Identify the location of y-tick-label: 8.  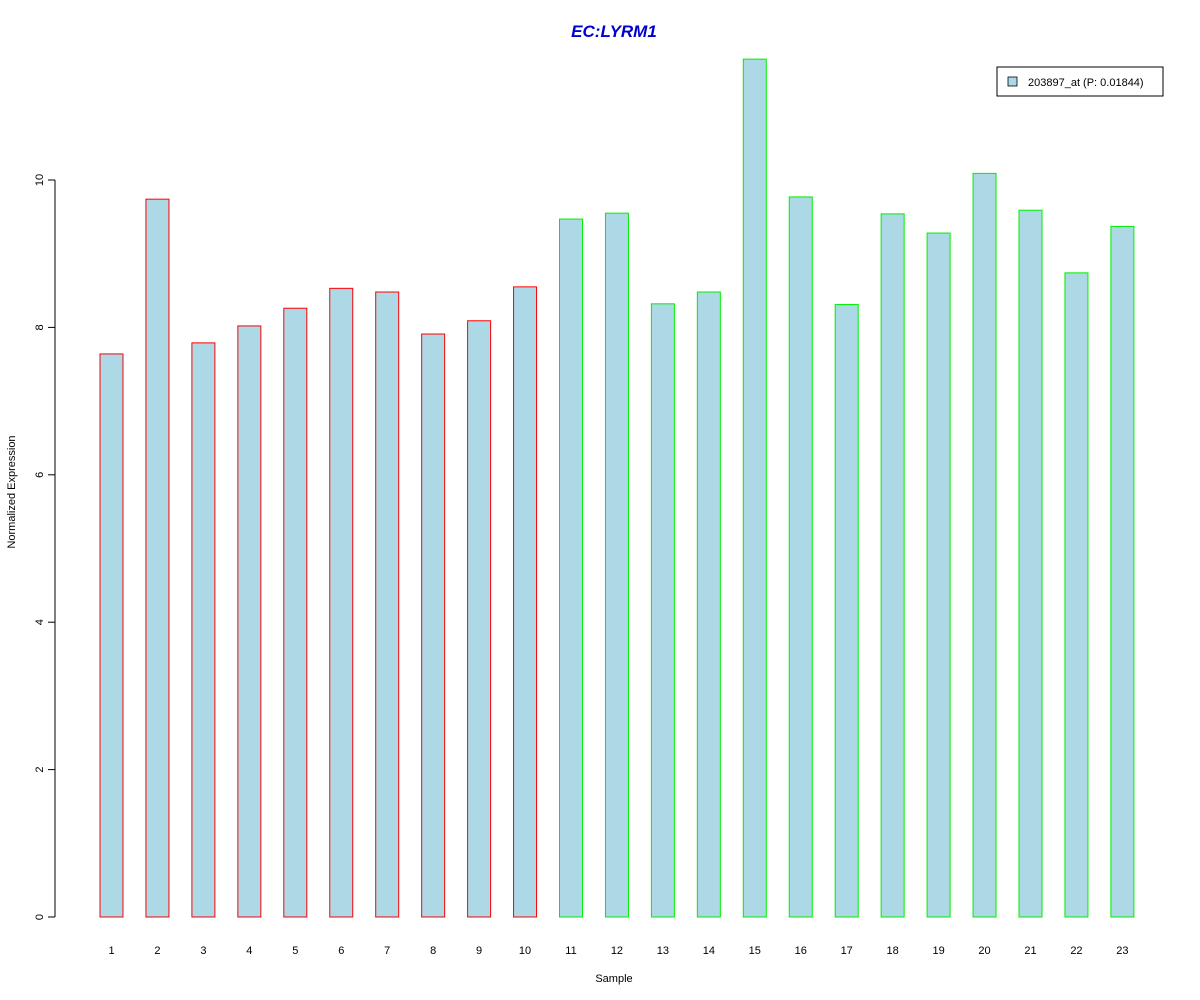
(40, 327).